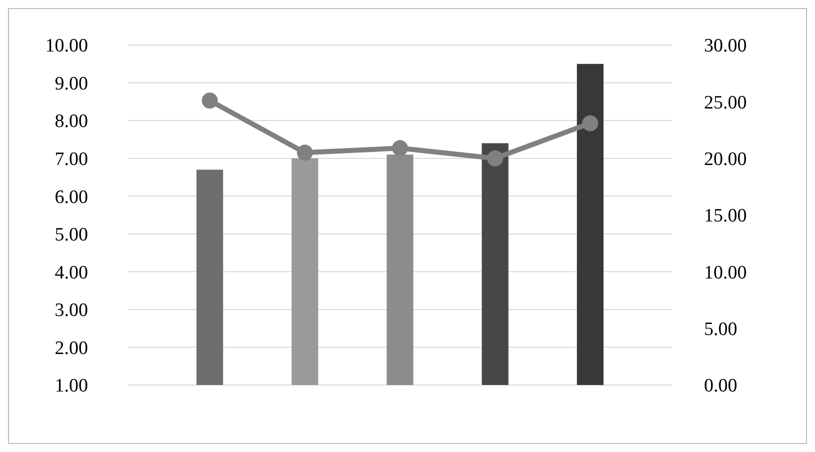 This screenshot has height=452, width=815. Describe the element at coordinates (725, 159) in the screenshot. I see `y2-tick-label: 20.00` at that location.